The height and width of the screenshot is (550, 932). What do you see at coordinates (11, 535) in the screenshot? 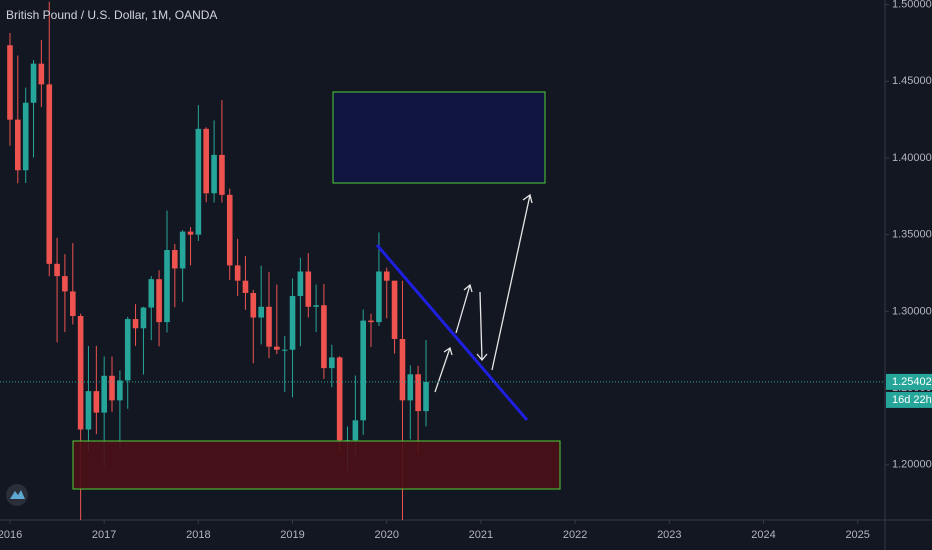
I see `x-tick-label: 2016` at bounding box center [11, 535].